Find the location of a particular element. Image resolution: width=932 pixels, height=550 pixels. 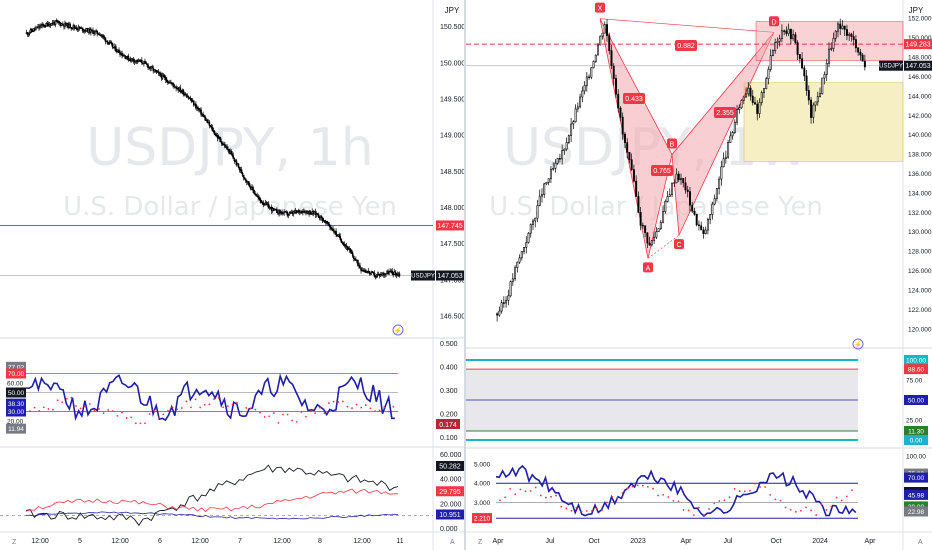

right-harmonic-labels: X A B C D 0.882 0.433 0.765 2.355 is located at coordinates (687, 137).